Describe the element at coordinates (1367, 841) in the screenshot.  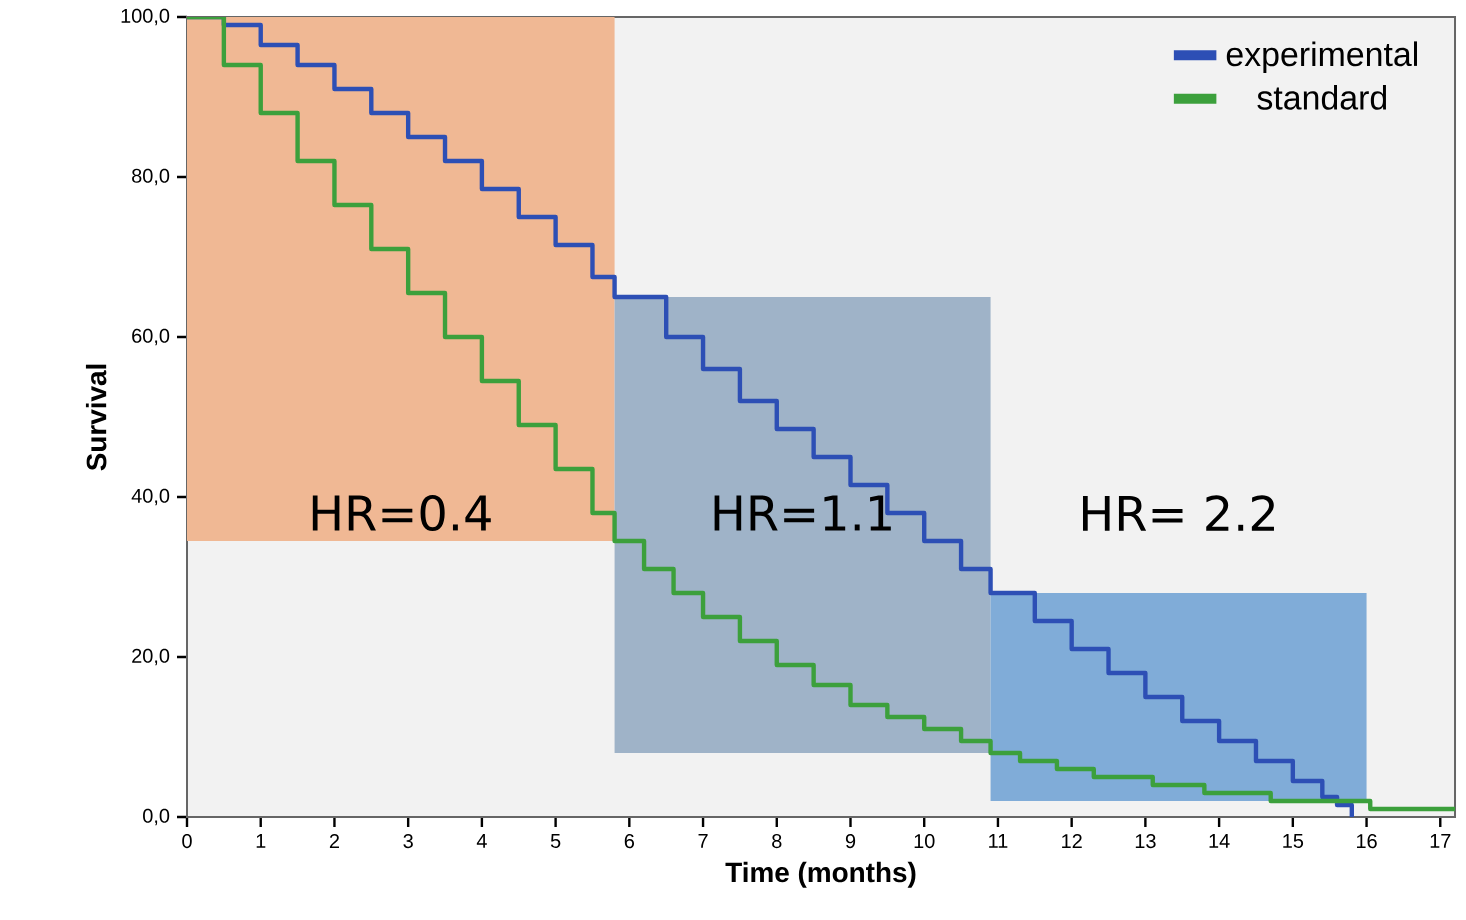
I see `x-tick-label: 16` at that location.